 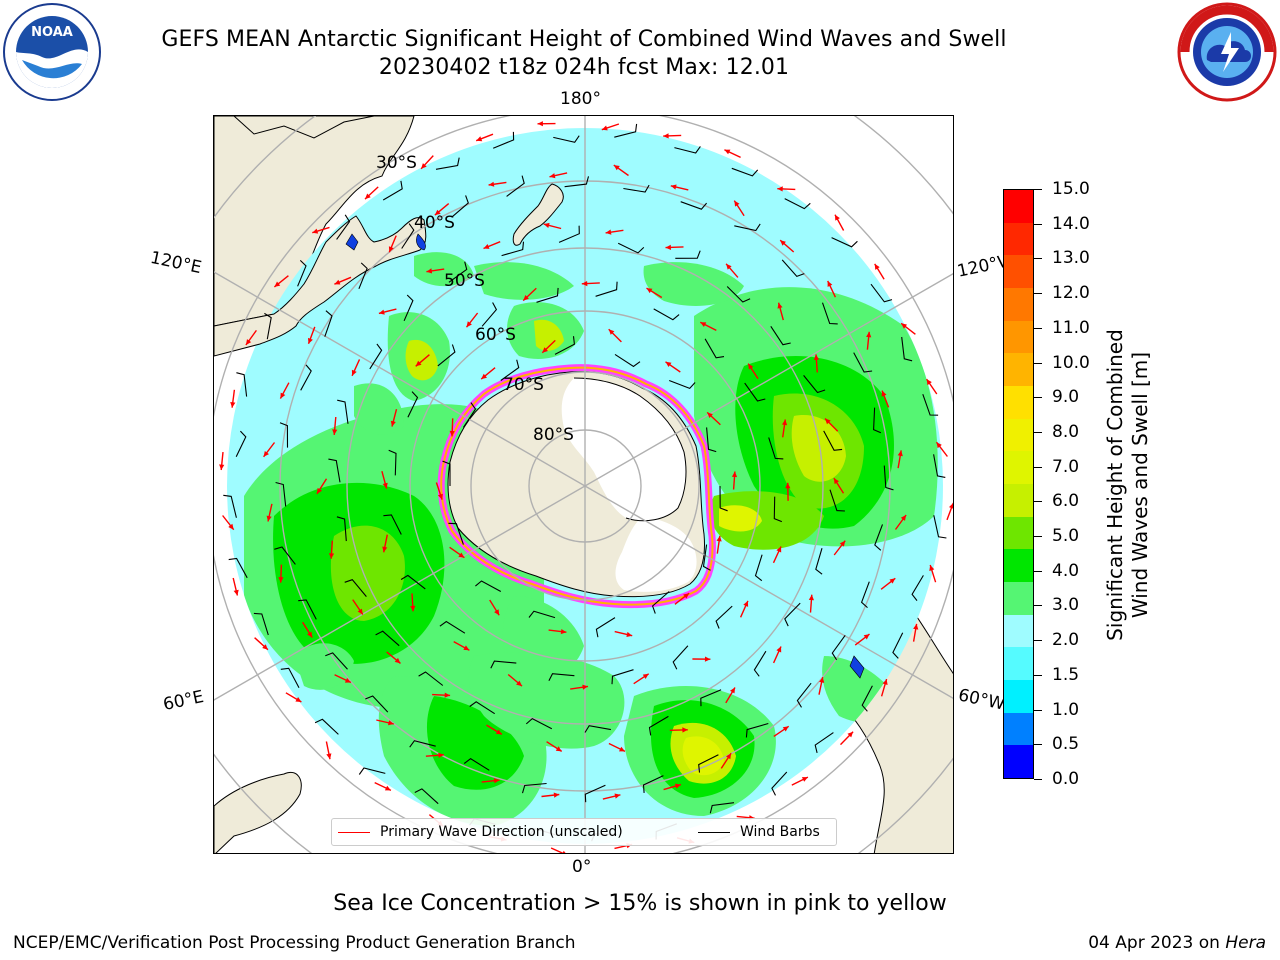 What do you see at coordinates (1066, 570) in the screenshot?
I see `colorbar-tick-label: 4.0` at bounding box center [1066, 570].